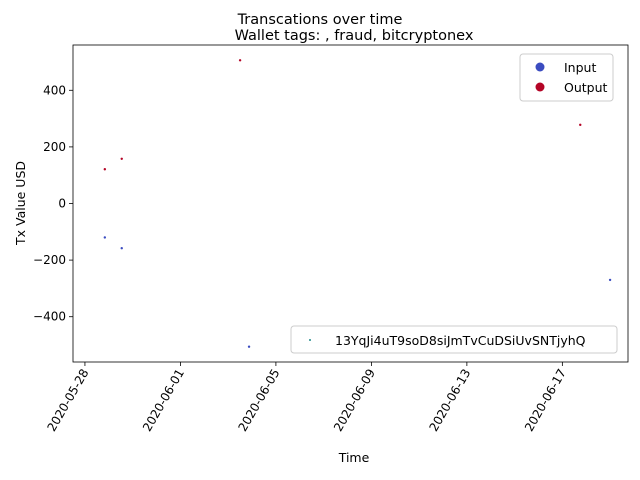  What do you see at coordinates (49, 317) in the screenshot?
I see `y-tick-label: −400` at bounding box center [49, 317].